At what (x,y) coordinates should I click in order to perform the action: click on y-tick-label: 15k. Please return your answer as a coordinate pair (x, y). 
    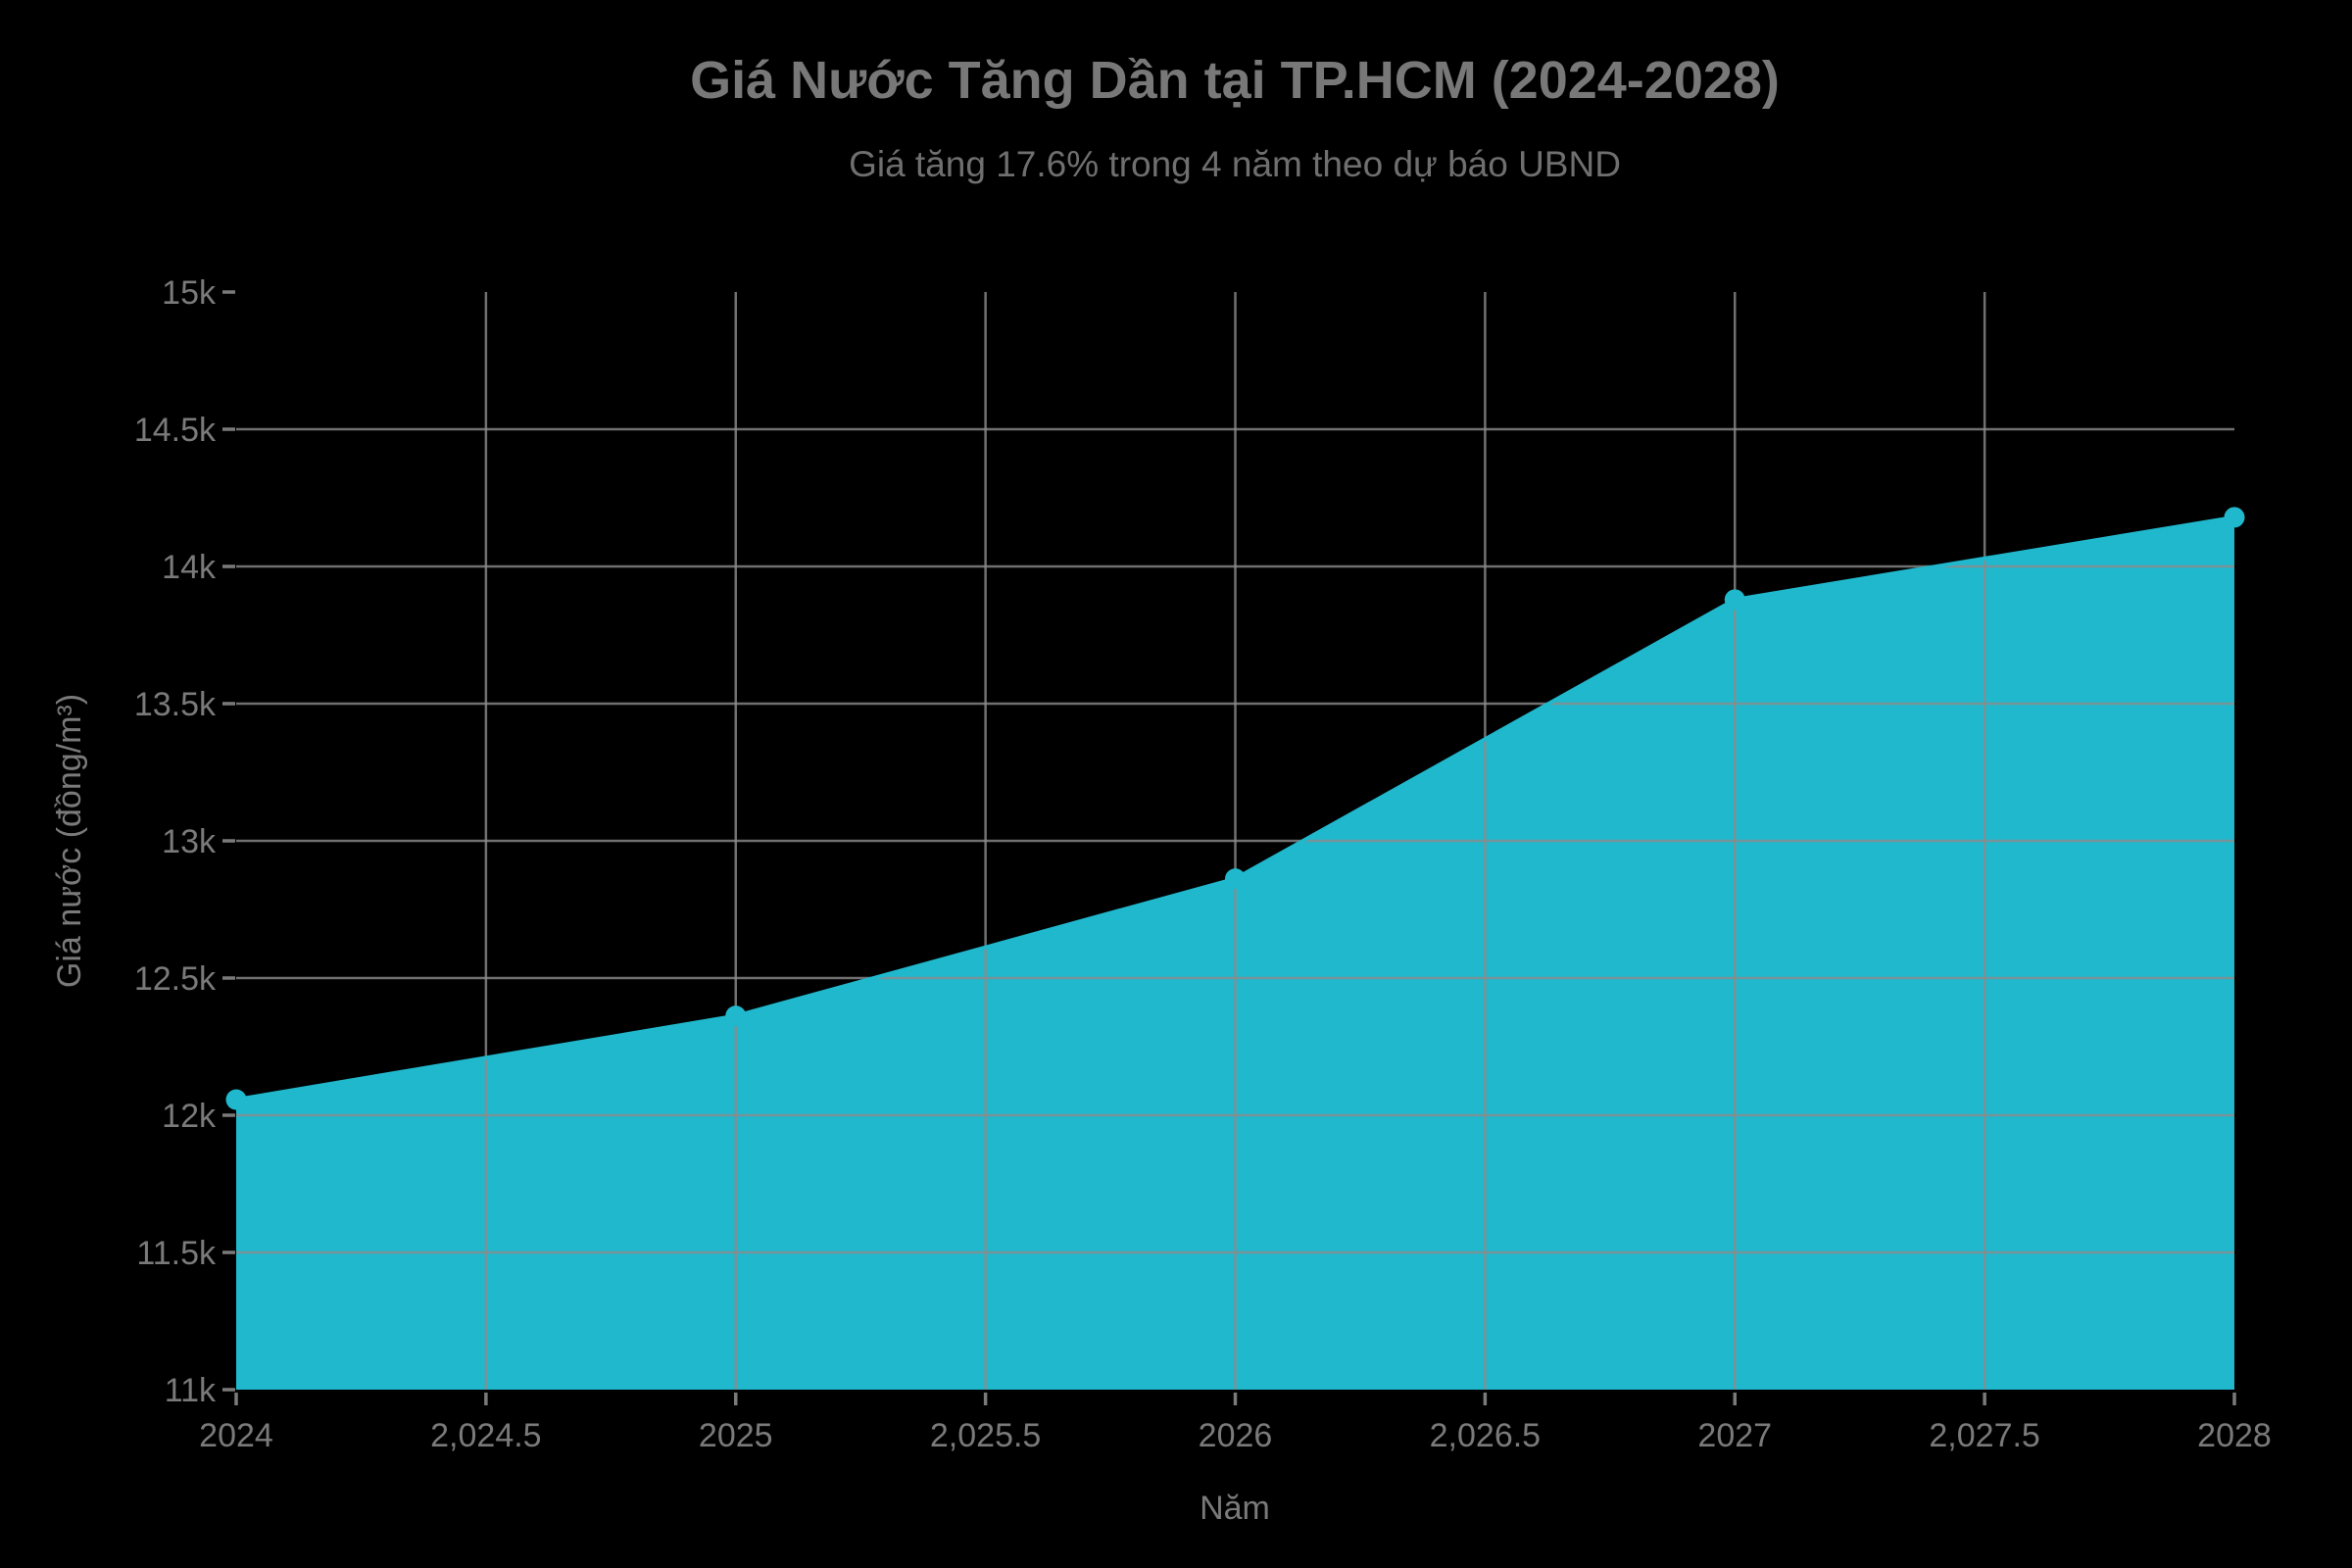
    Looking at the image, I should click on (189, 293).